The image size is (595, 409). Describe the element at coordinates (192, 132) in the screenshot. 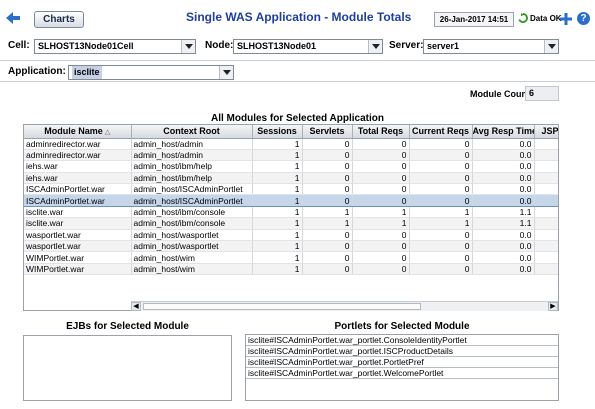

I see `column-header-context-root: Context Root` at that location.